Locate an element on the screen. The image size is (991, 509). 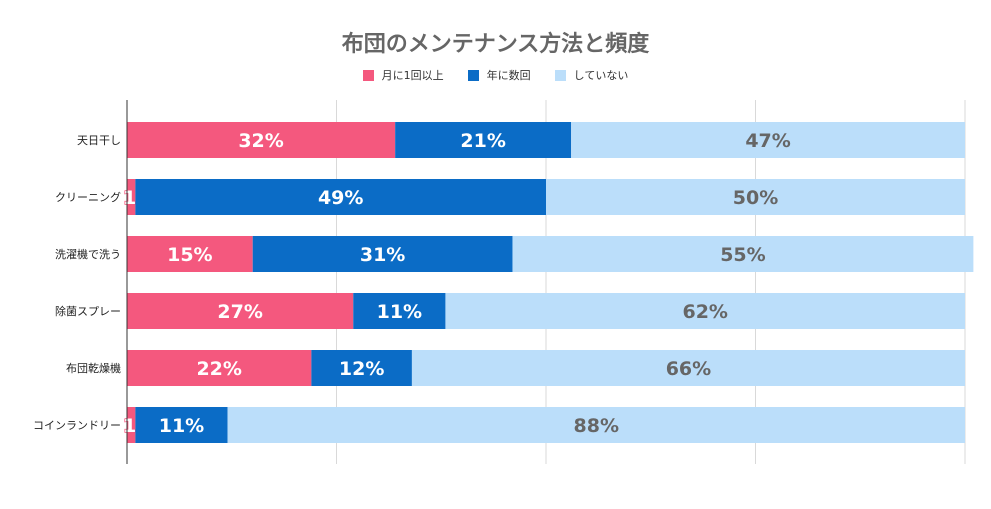
legend-label-yearly: 年に数回 is located at coordinates (508, 75).